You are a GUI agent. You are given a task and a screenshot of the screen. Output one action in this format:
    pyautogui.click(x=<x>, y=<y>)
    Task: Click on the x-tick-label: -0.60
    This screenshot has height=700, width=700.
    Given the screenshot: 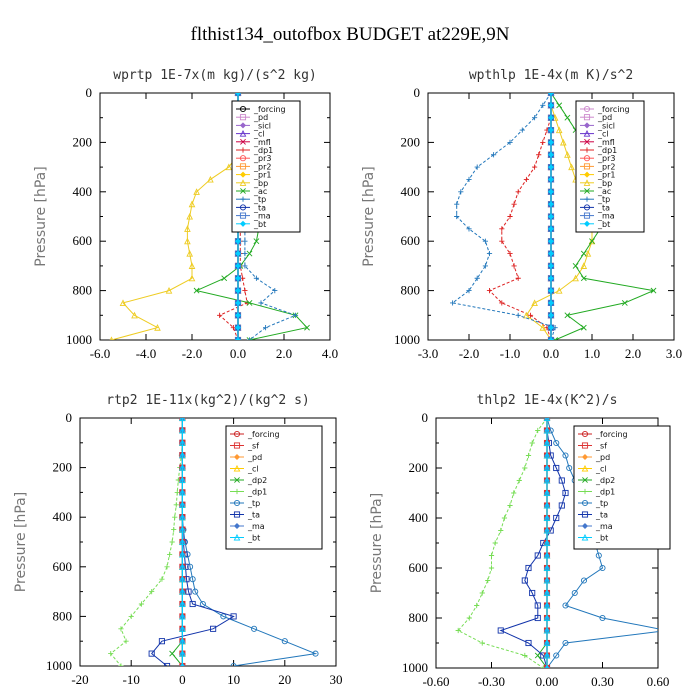 What is the action you would take?
    pyautogui.click(x=435, y=681)
    